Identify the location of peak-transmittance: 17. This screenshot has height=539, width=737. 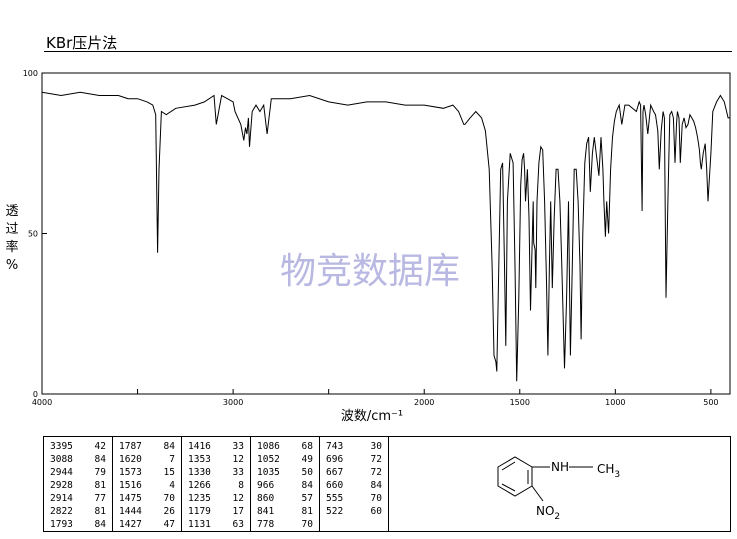
(238, 511).